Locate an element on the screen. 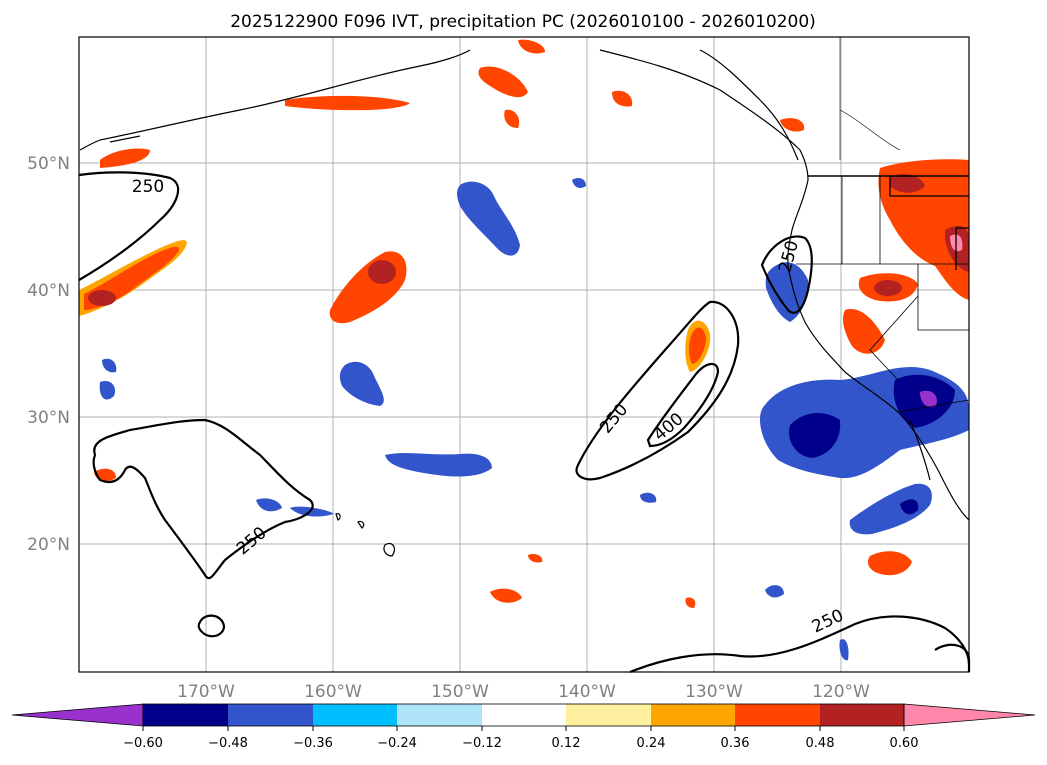  colorbar-label-2: −0.48 is located at coordinates (228, 743).